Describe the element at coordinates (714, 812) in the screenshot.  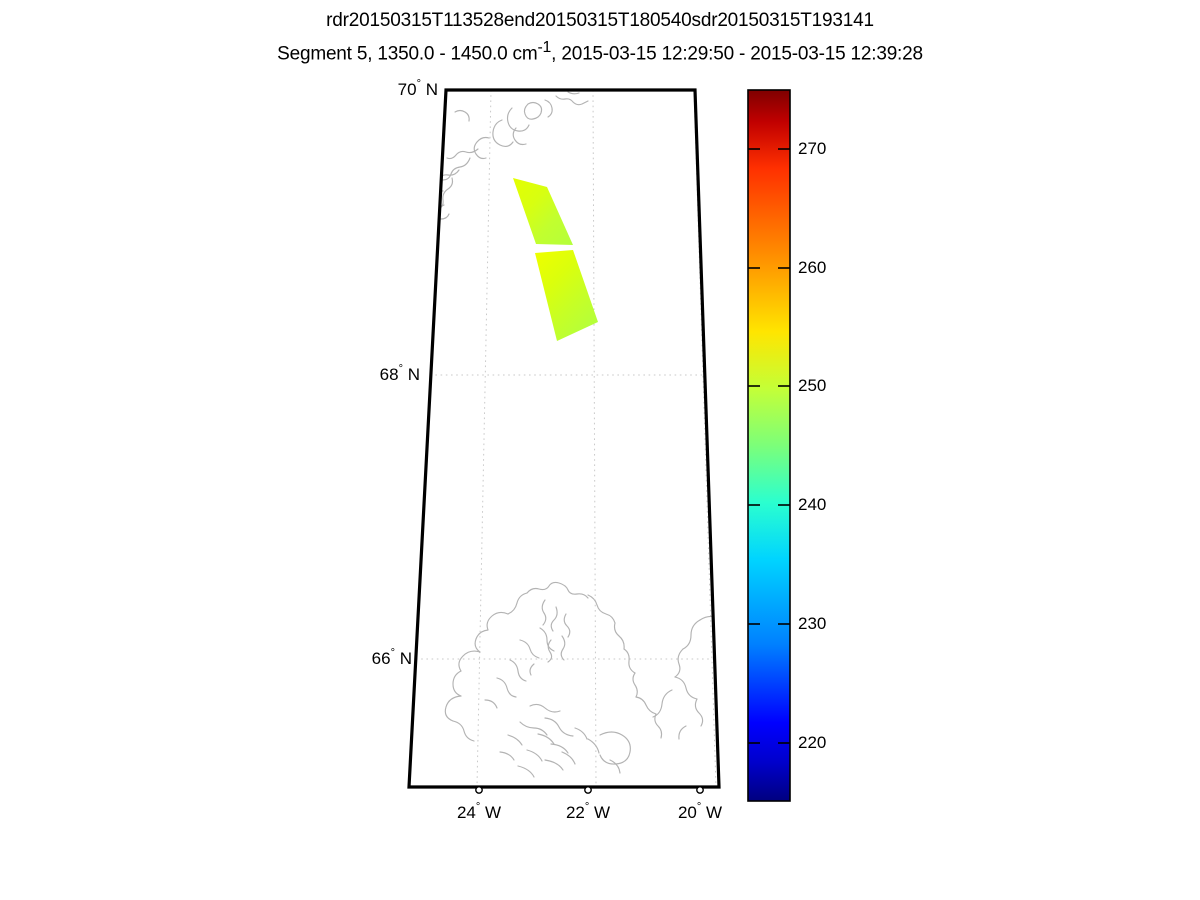
I see `lon-20-hemisphere: W` at that location.